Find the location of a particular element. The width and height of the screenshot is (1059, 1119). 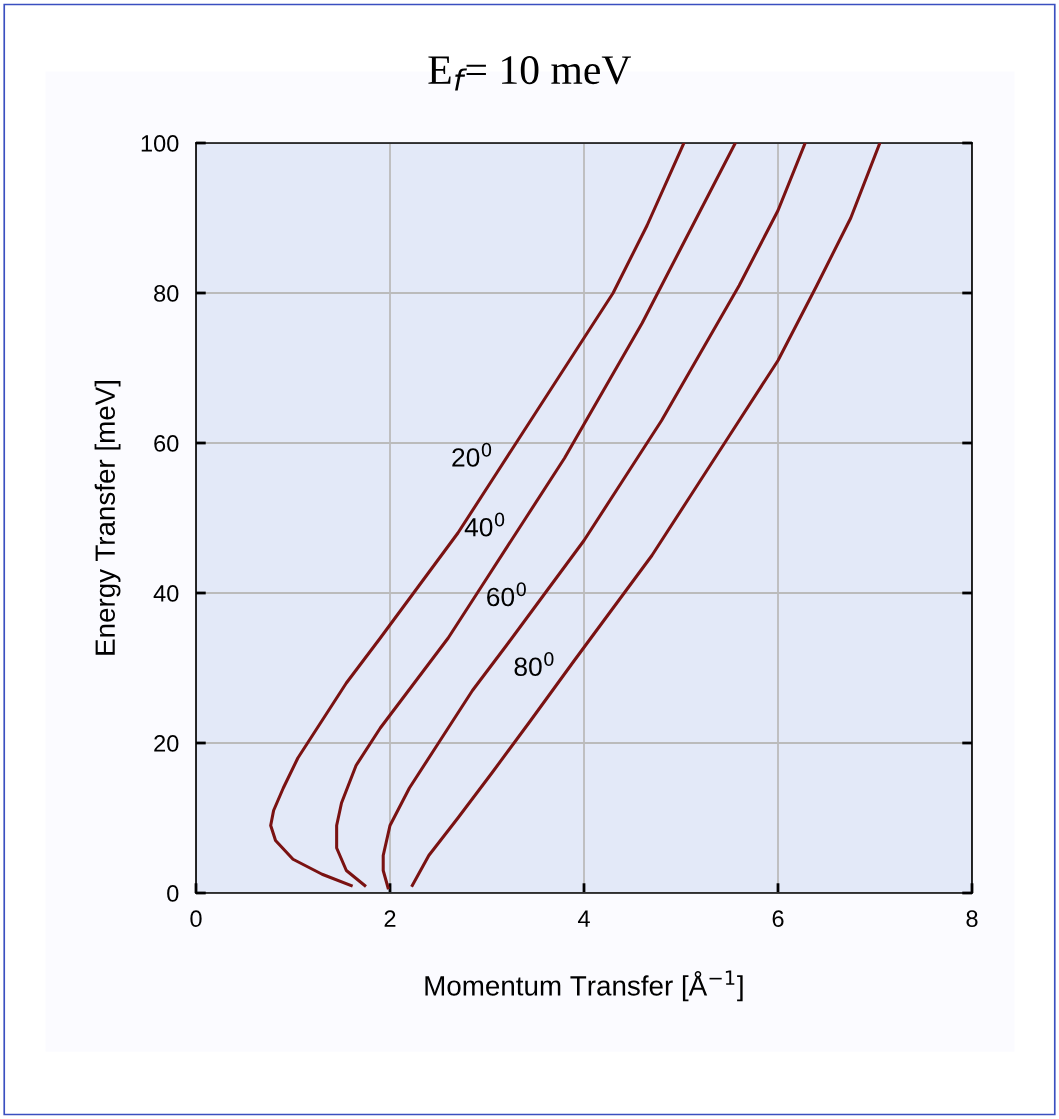

y-tick-label: 20 is located at coordinates (166, 743).